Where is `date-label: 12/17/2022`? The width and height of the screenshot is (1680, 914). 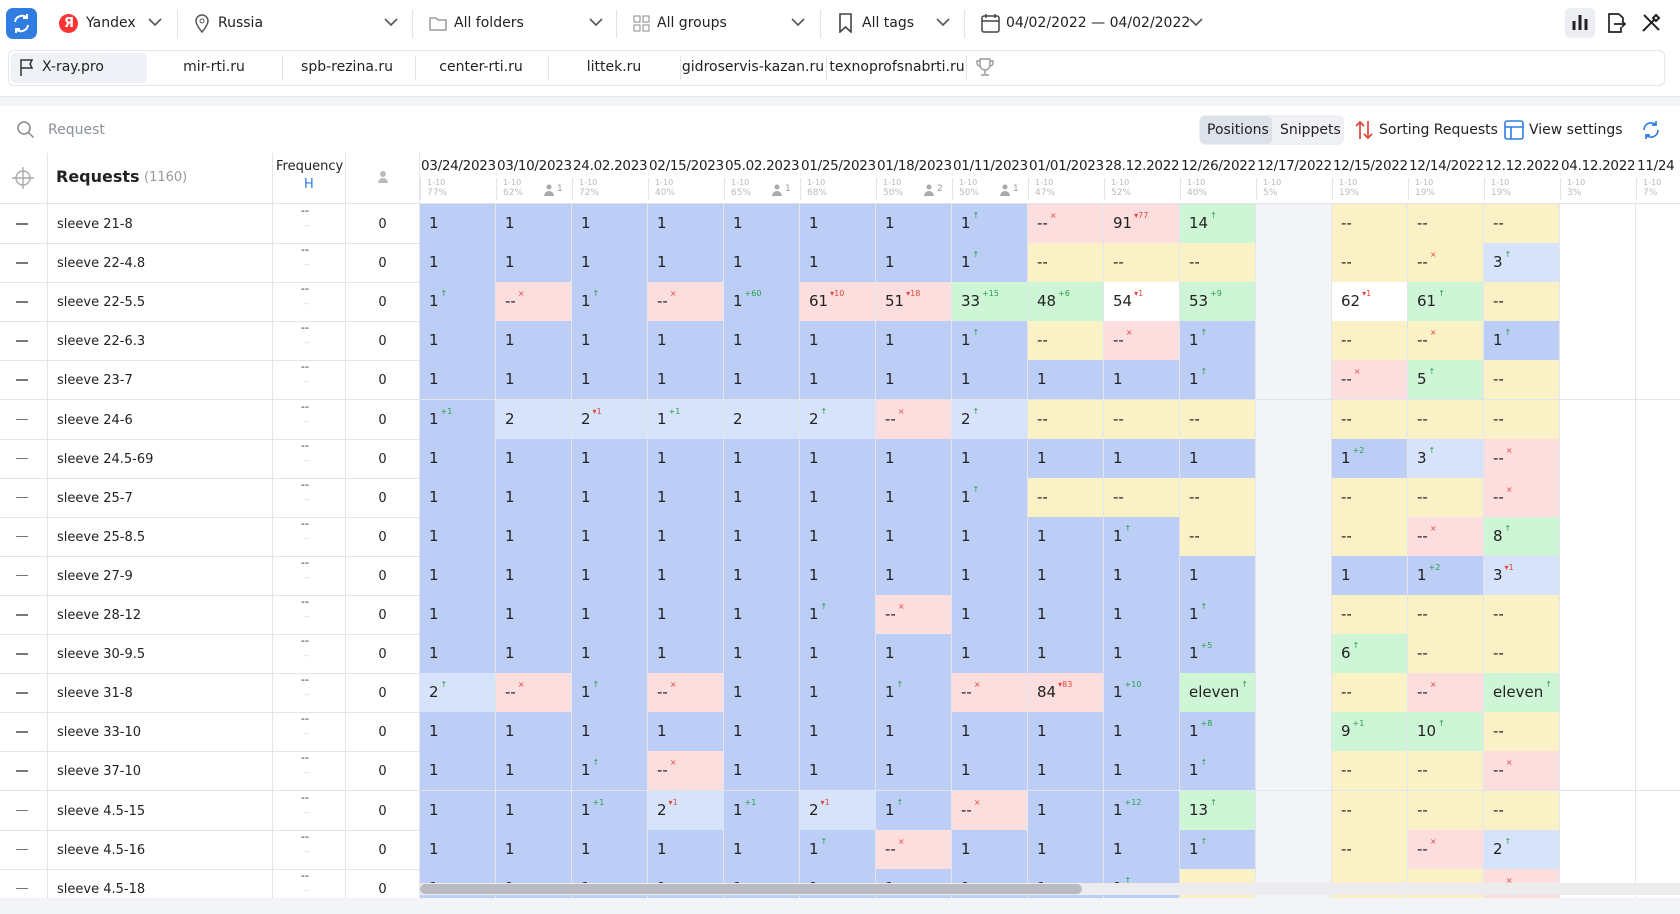
date-label: 12/17/2022 is located at coordinates (1294, 166).